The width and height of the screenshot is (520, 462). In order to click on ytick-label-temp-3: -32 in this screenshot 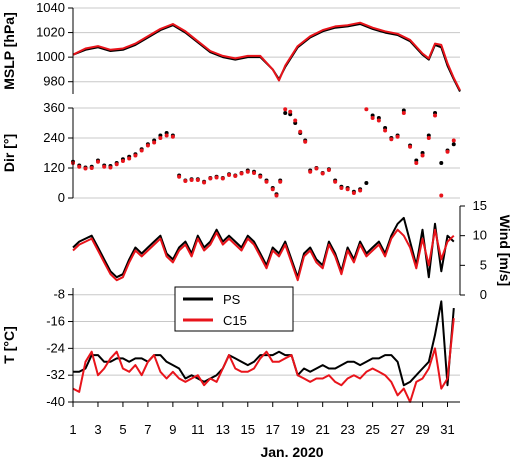, I will do `click(55, 374)`.